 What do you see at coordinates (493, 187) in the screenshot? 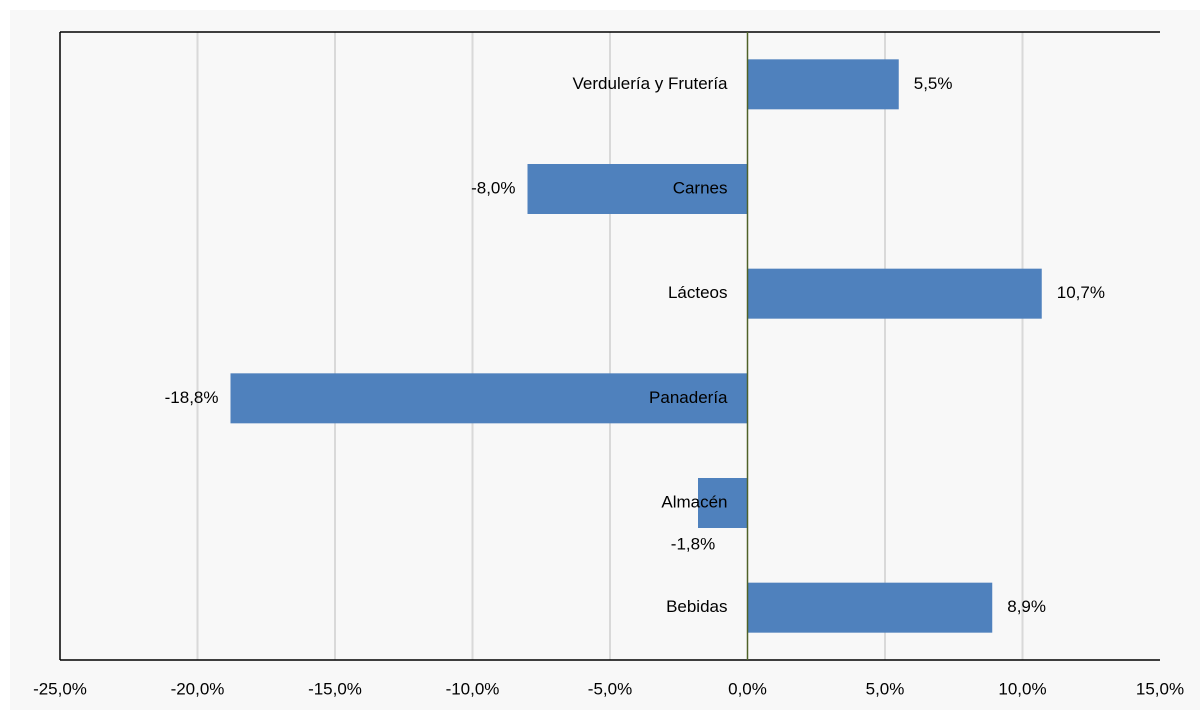
I see `value-label: -8,0%` at bounding box center [493, 187].